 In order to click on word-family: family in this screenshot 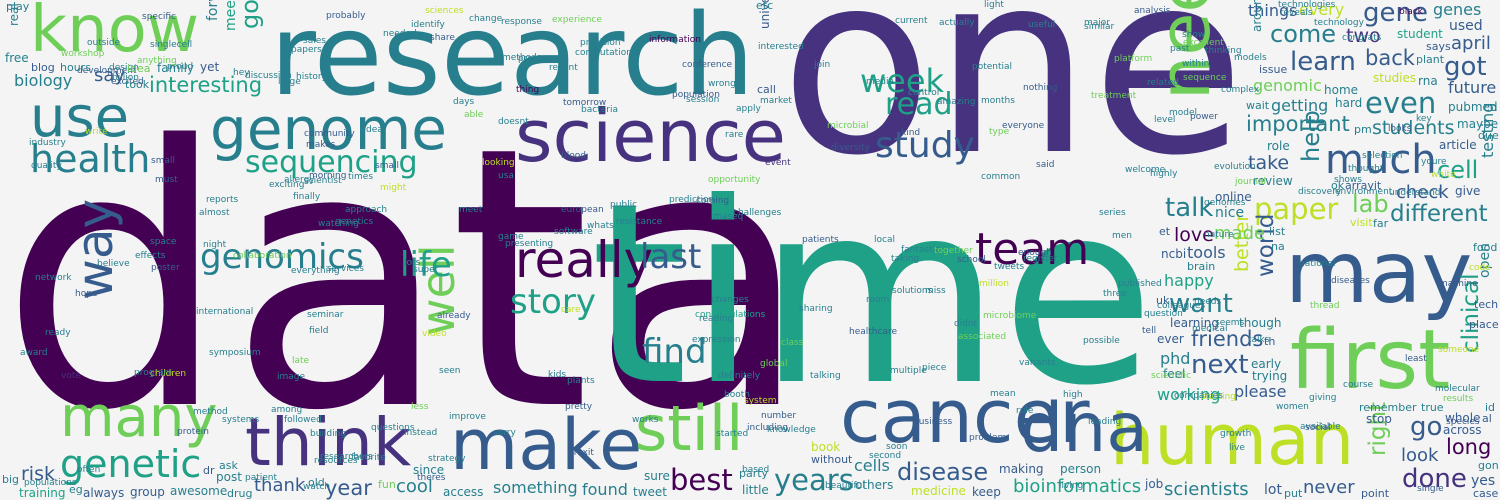, I will do `click(176, 68)`.